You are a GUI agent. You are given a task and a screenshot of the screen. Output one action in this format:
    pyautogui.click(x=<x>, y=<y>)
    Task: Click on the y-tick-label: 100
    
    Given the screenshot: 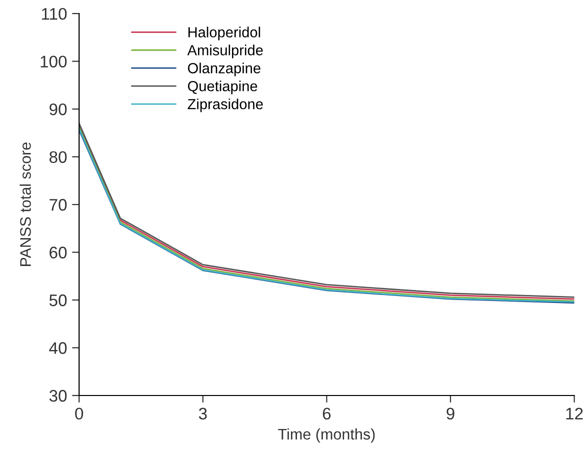 What is the action you would take?
    pyautogui.click(x=53, y=62)
    